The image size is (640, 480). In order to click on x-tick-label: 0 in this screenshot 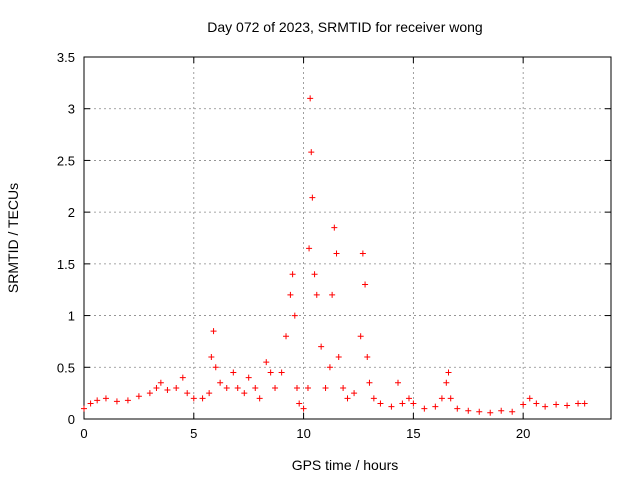, I will do `click(83, 433)`.